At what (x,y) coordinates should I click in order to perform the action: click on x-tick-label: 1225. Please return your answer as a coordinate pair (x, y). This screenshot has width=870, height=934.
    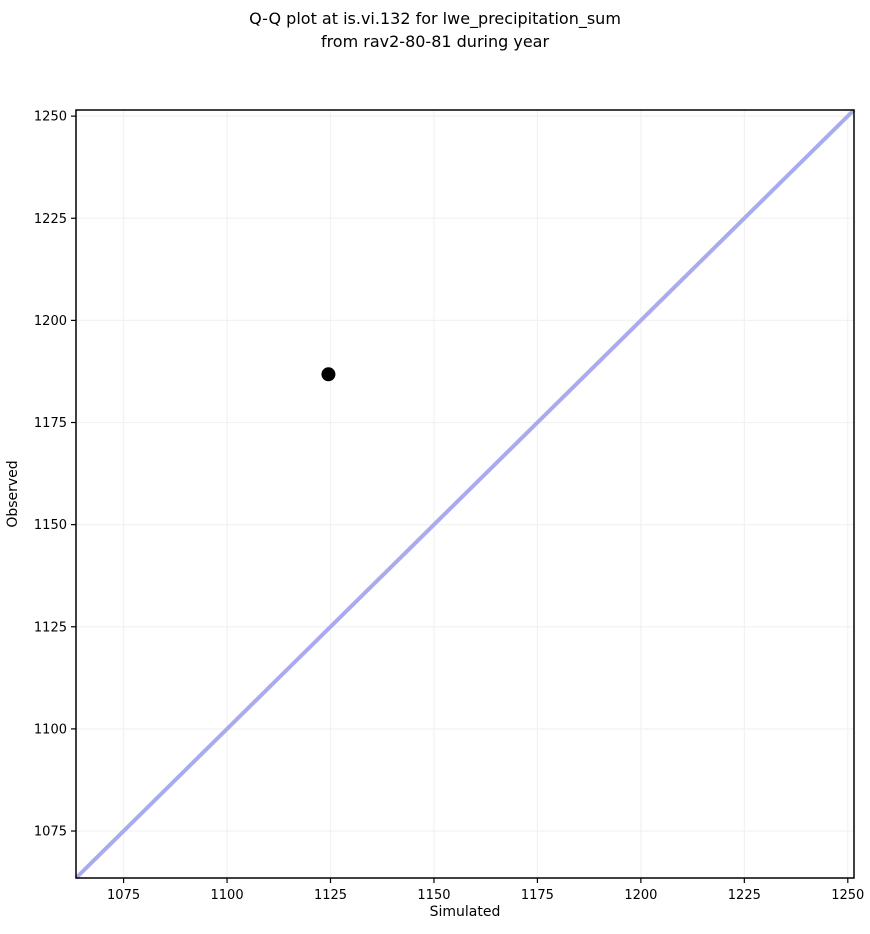
    Looking at the image, I should click on (744, 895).